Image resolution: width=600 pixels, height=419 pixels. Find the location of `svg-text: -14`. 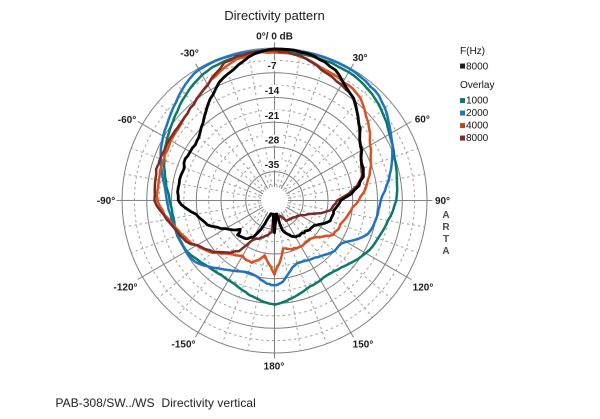

svg-text: -14 is located at coordinates (272, 91).